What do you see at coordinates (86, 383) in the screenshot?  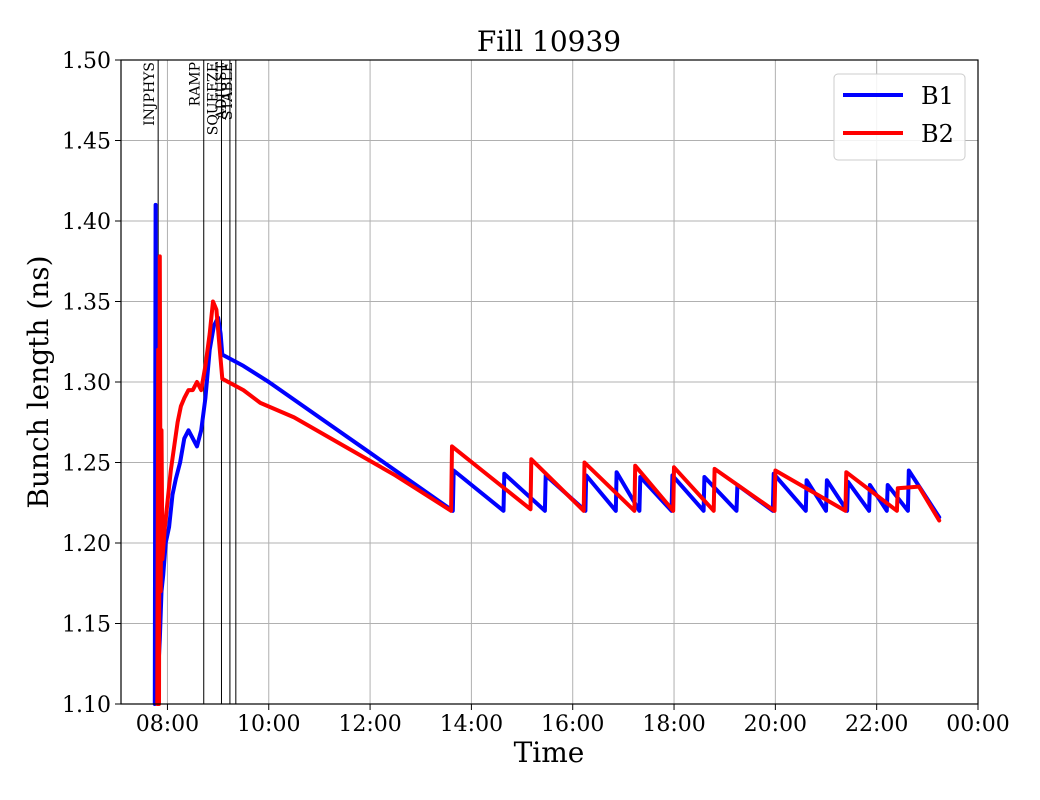 I see `y-tick-label: 1.30` at bounding box center [86, 383].